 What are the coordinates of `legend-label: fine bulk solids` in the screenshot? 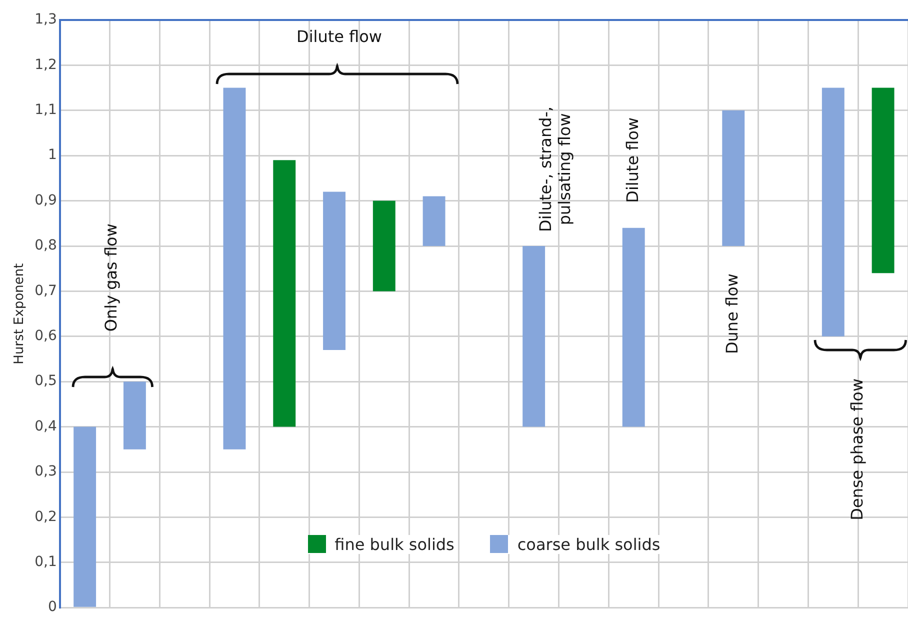 It's located at (394, 544).